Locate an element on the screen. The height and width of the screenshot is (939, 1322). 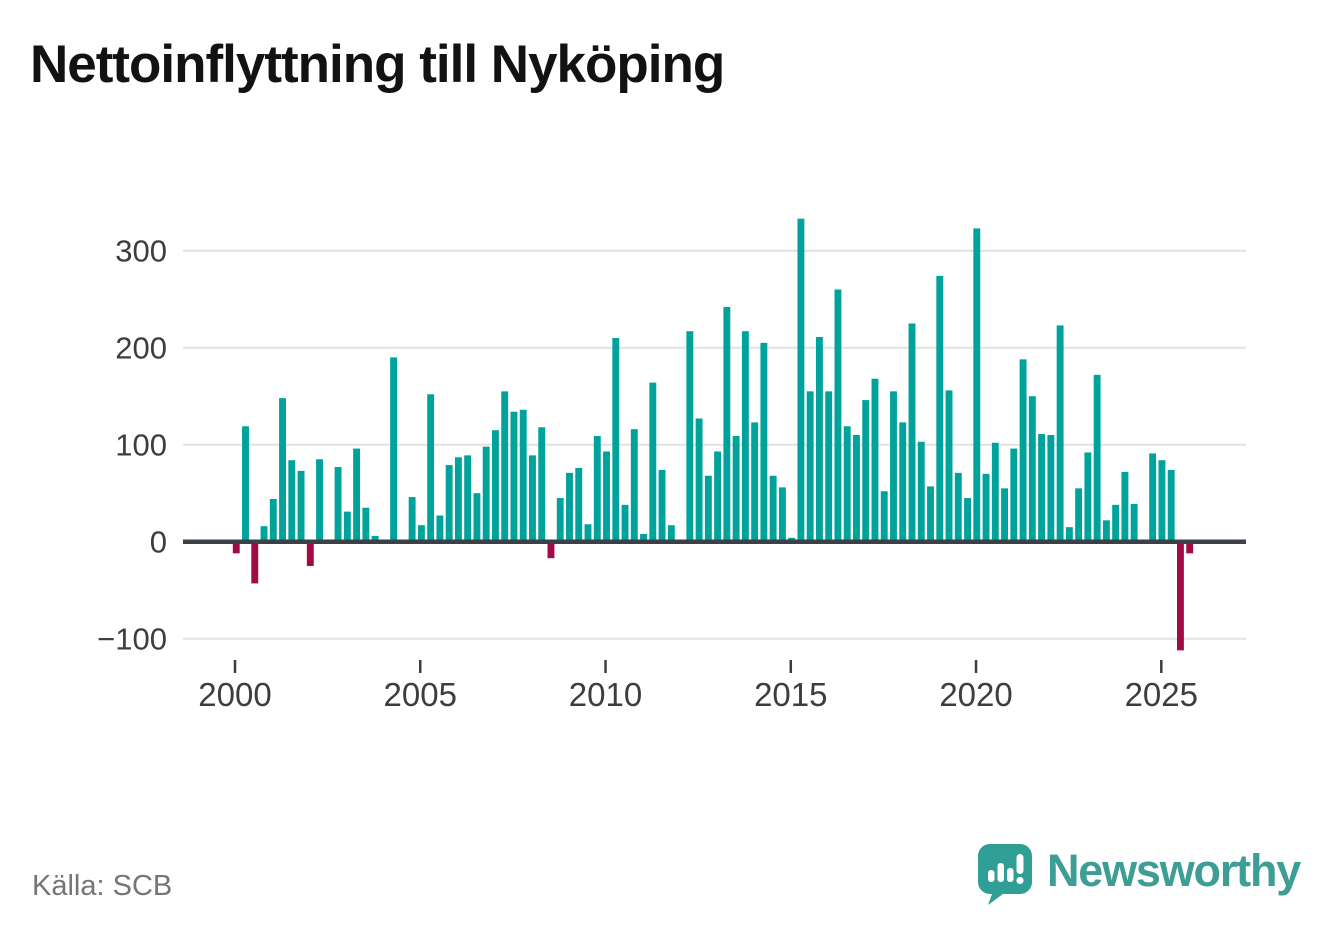
bar-2025q1 is located at coordinates (1162, 501).